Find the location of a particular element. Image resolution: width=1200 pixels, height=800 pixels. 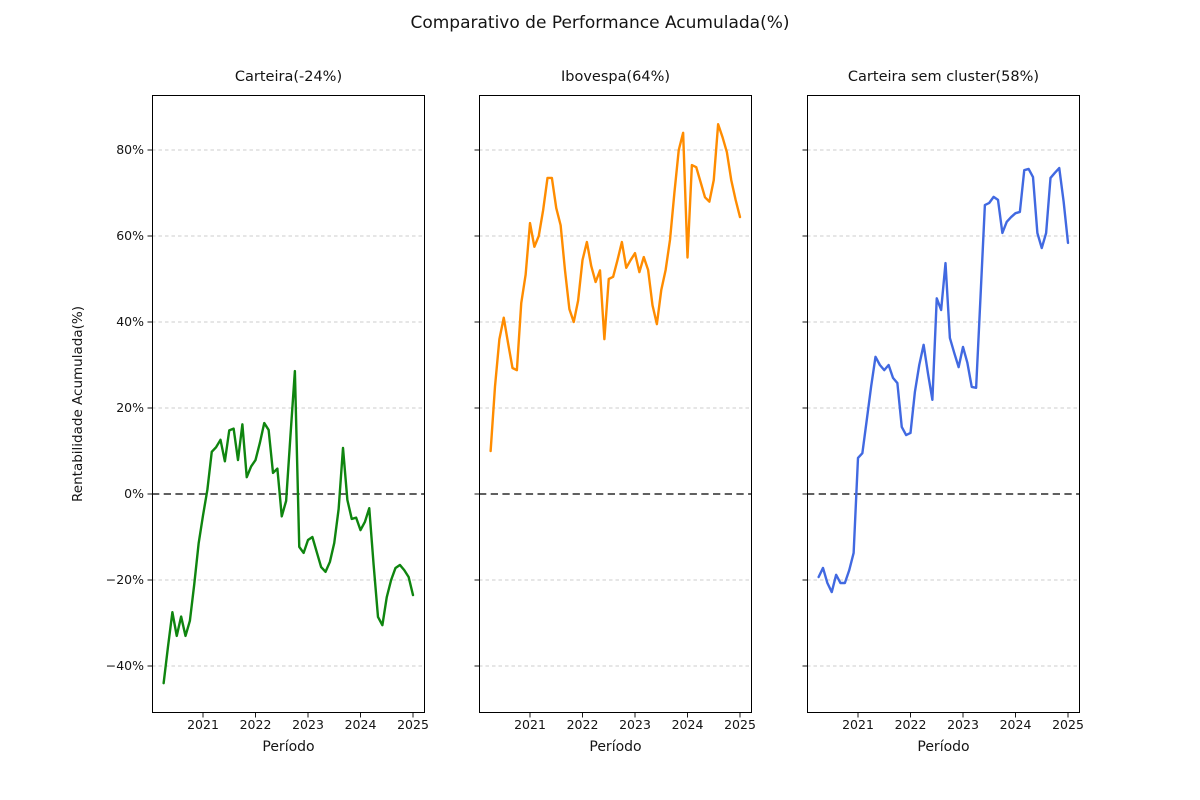

subplot-ibovespa-title: Ibovespa(64%) is located at coordinates (615, 77).